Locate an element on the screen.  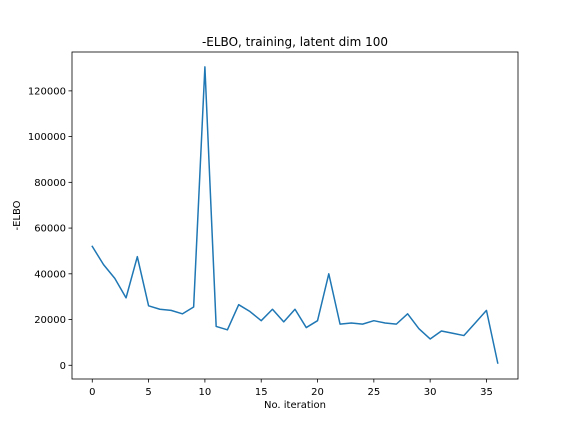
x-tick-label: 20 is located at coordinates (317, 392).